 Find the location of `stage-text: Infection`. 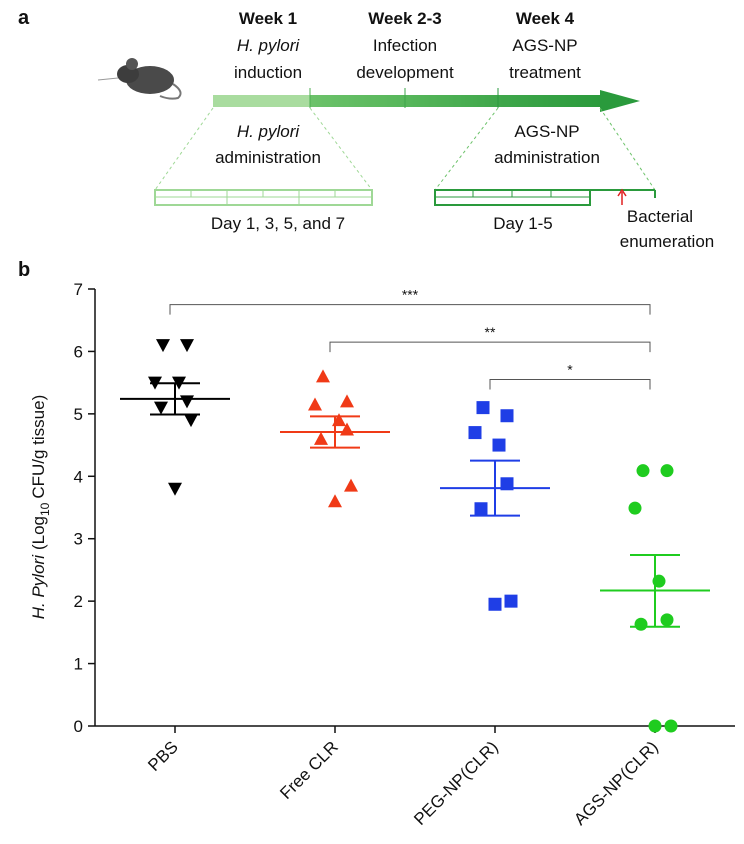

stage-text: Infection is located at coordinates (405, 45).